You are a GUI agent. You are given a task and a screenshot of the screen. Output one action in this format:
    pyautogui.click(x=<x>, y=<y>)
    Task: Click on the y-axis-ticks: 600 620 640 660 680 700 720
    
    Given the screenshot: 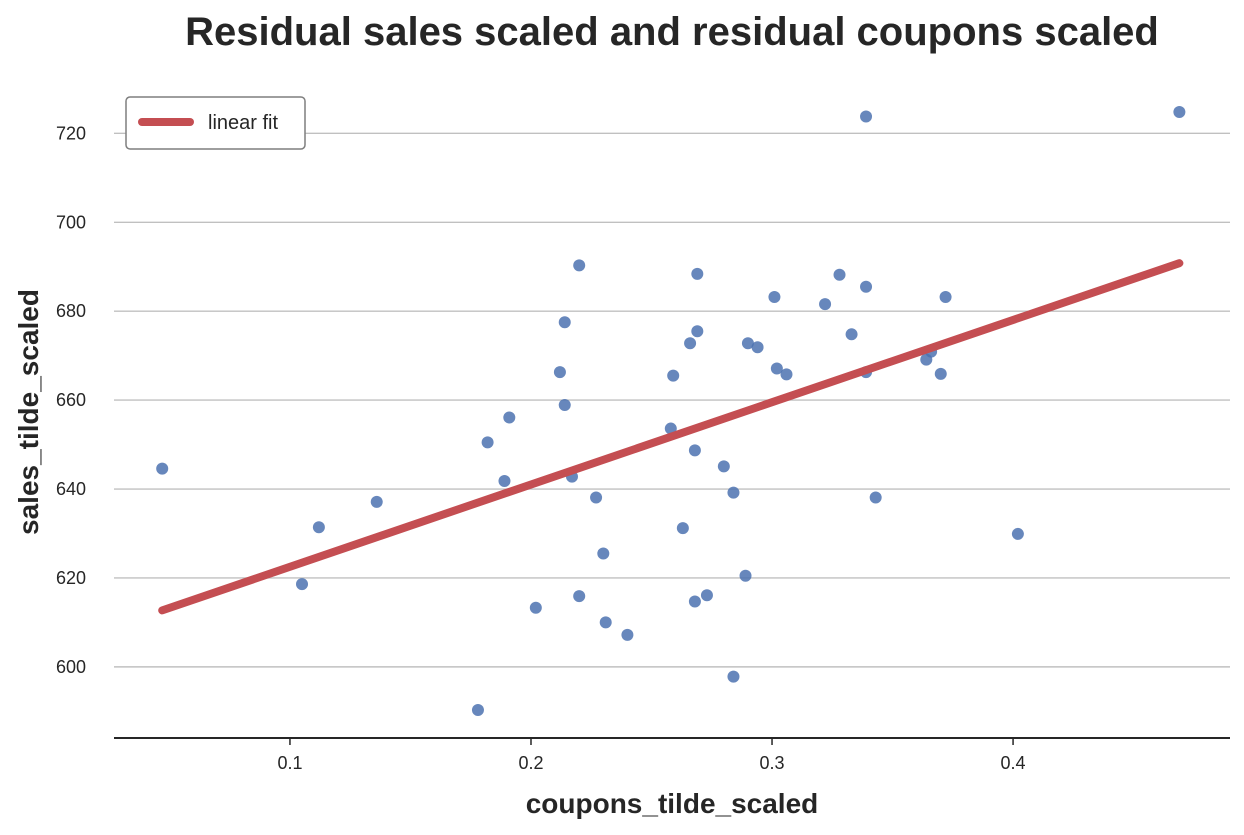 What is the action you would take?
    pyautogui.click(x=71, y=400)
    